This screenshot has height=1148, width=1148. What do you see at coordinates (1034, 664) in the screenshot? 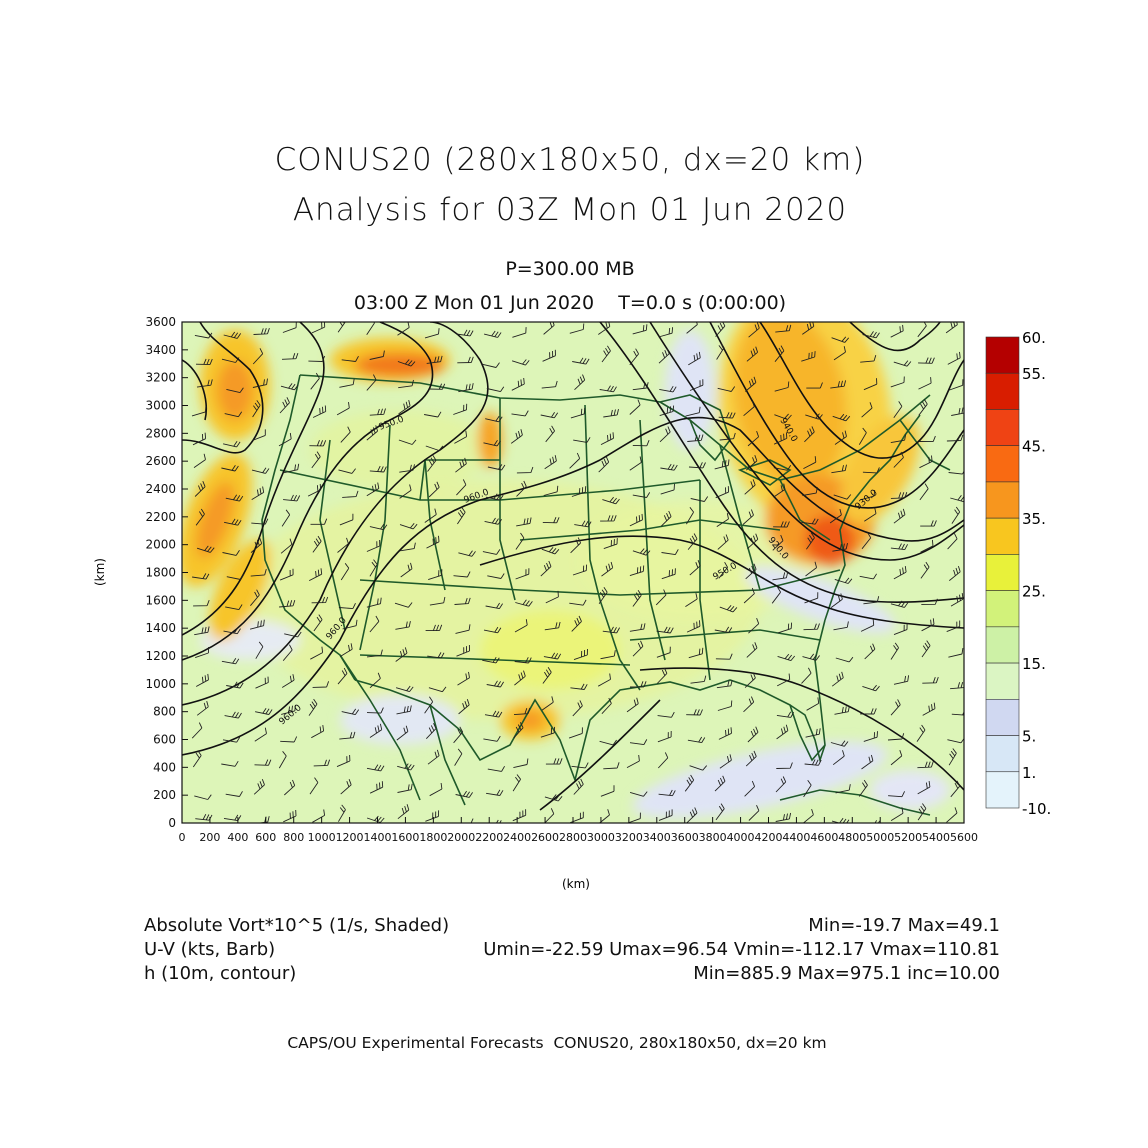
I see `colorbar-label: 15.` at bounding box center [1034, 664].